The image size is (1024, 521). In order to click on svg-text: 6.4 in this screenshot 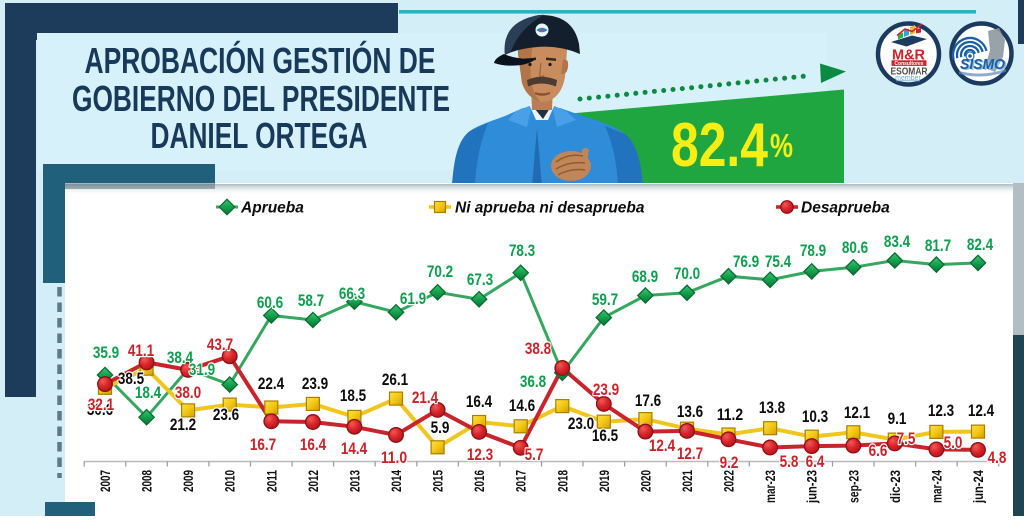, I will do `click(815, 461)`.